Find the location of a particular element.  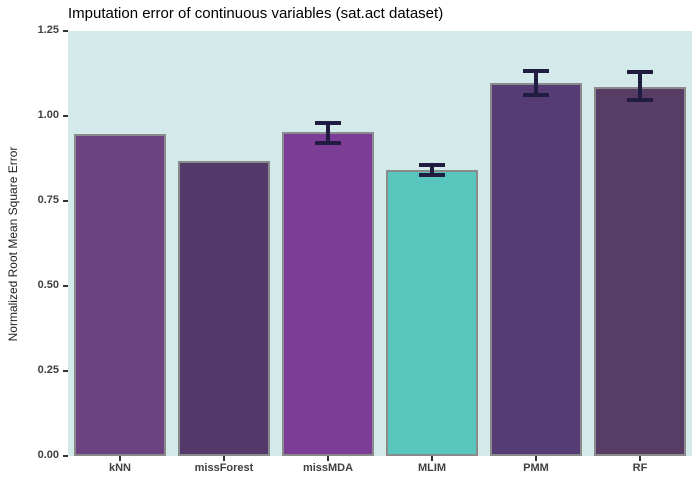

y-tick-label-1.25: 1.25 is located at coordinates (48, 30).